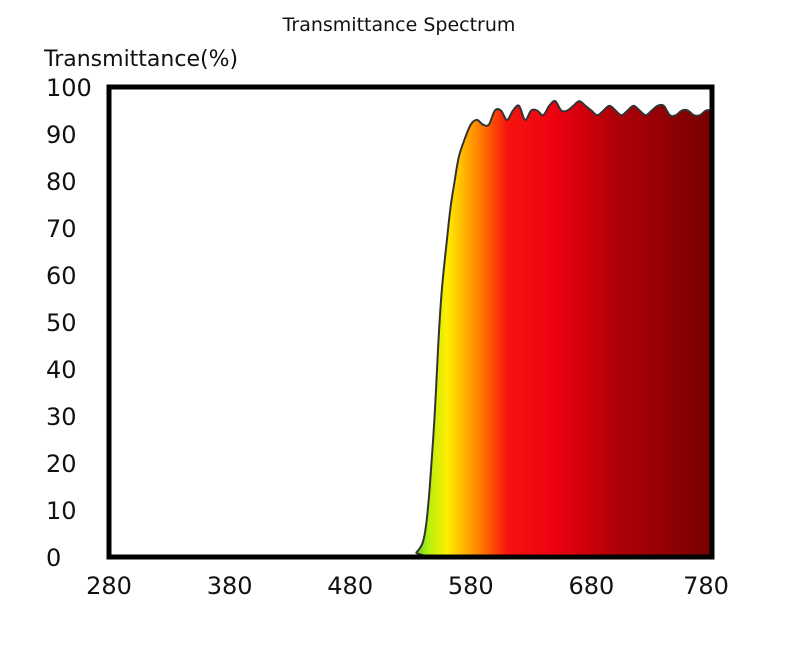 The height and width of the screenshot is (645, 800). I want to click on x-axis-ticks: 280 380 480 580 680 780, so click(407, 586).